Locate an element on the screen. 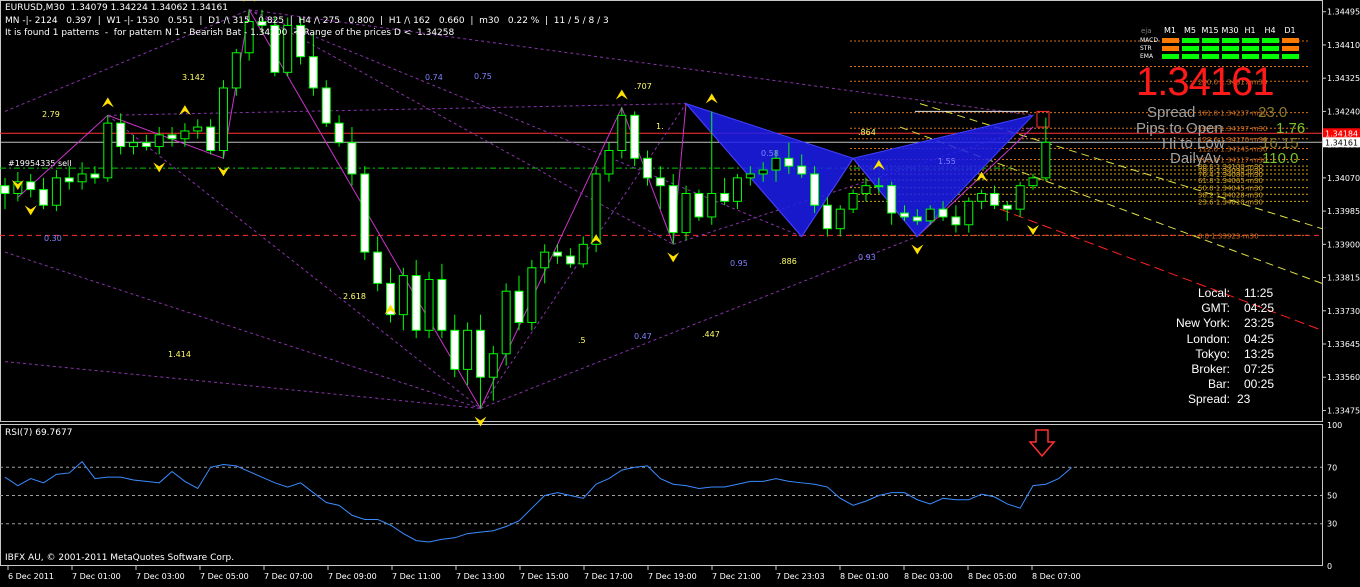  fib-level-label: 112.0 1.34145-m30 is located at coordinates (1232, 150).